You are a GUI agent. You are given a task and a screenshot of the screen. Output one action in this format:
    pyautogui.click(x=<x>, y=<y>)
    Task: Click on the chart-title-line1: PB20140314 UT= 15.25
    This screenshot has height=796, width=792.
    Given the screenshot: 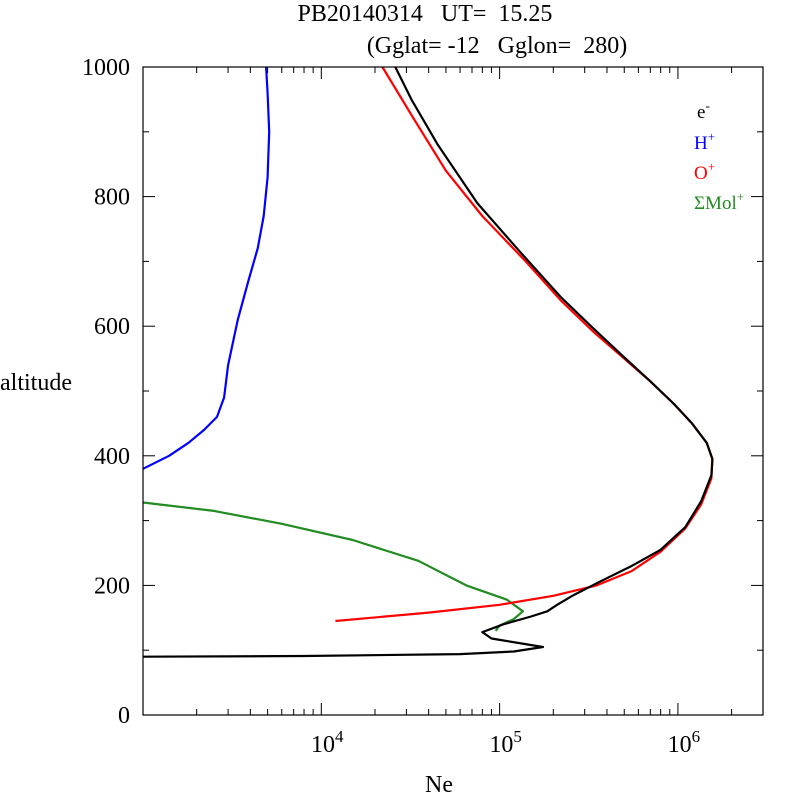 What is the action you would take?
    pyautogui.click(x=425, y=14)
    